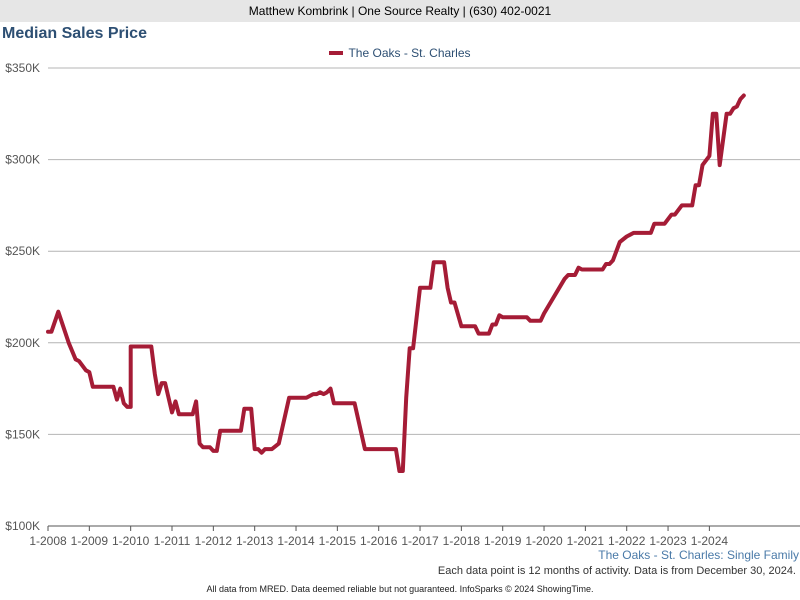  Describe the element at coordinates (336, 52) in the screenshot. I see `legend-swatch` at that location.